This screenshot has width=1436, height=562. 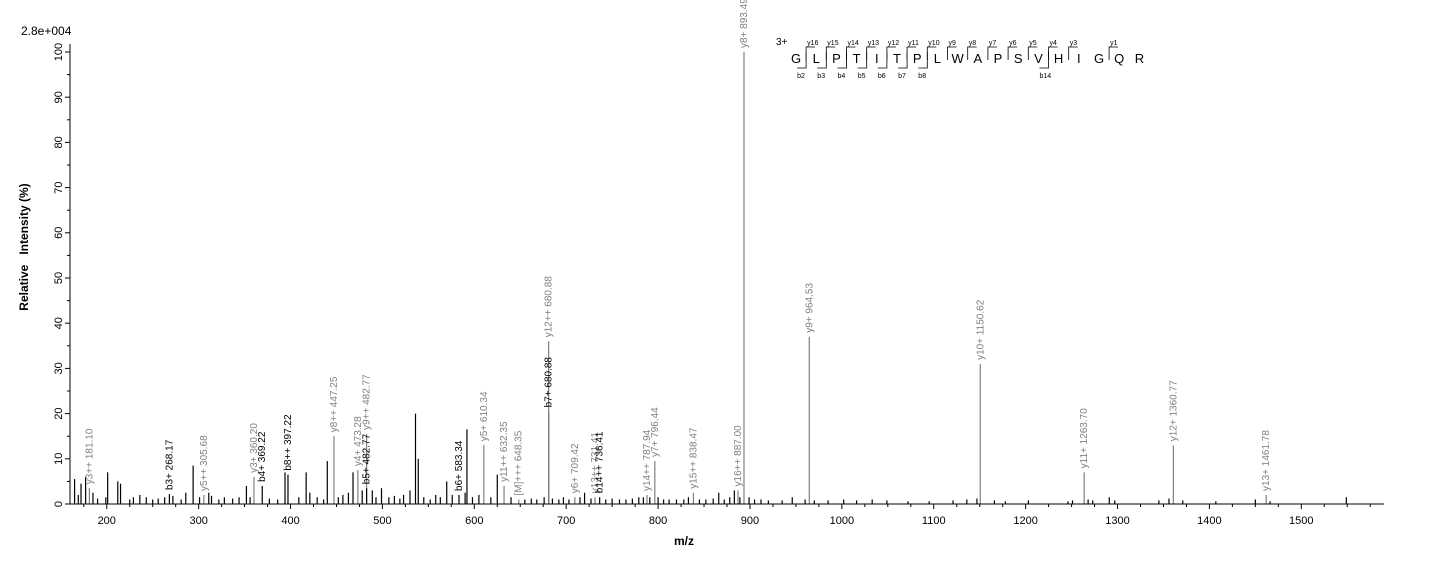 What do you see at coordinates (980, 329) in the screenshot?
I see `peak-label: y10+ 1150.62` at bounding box center [980, 329].